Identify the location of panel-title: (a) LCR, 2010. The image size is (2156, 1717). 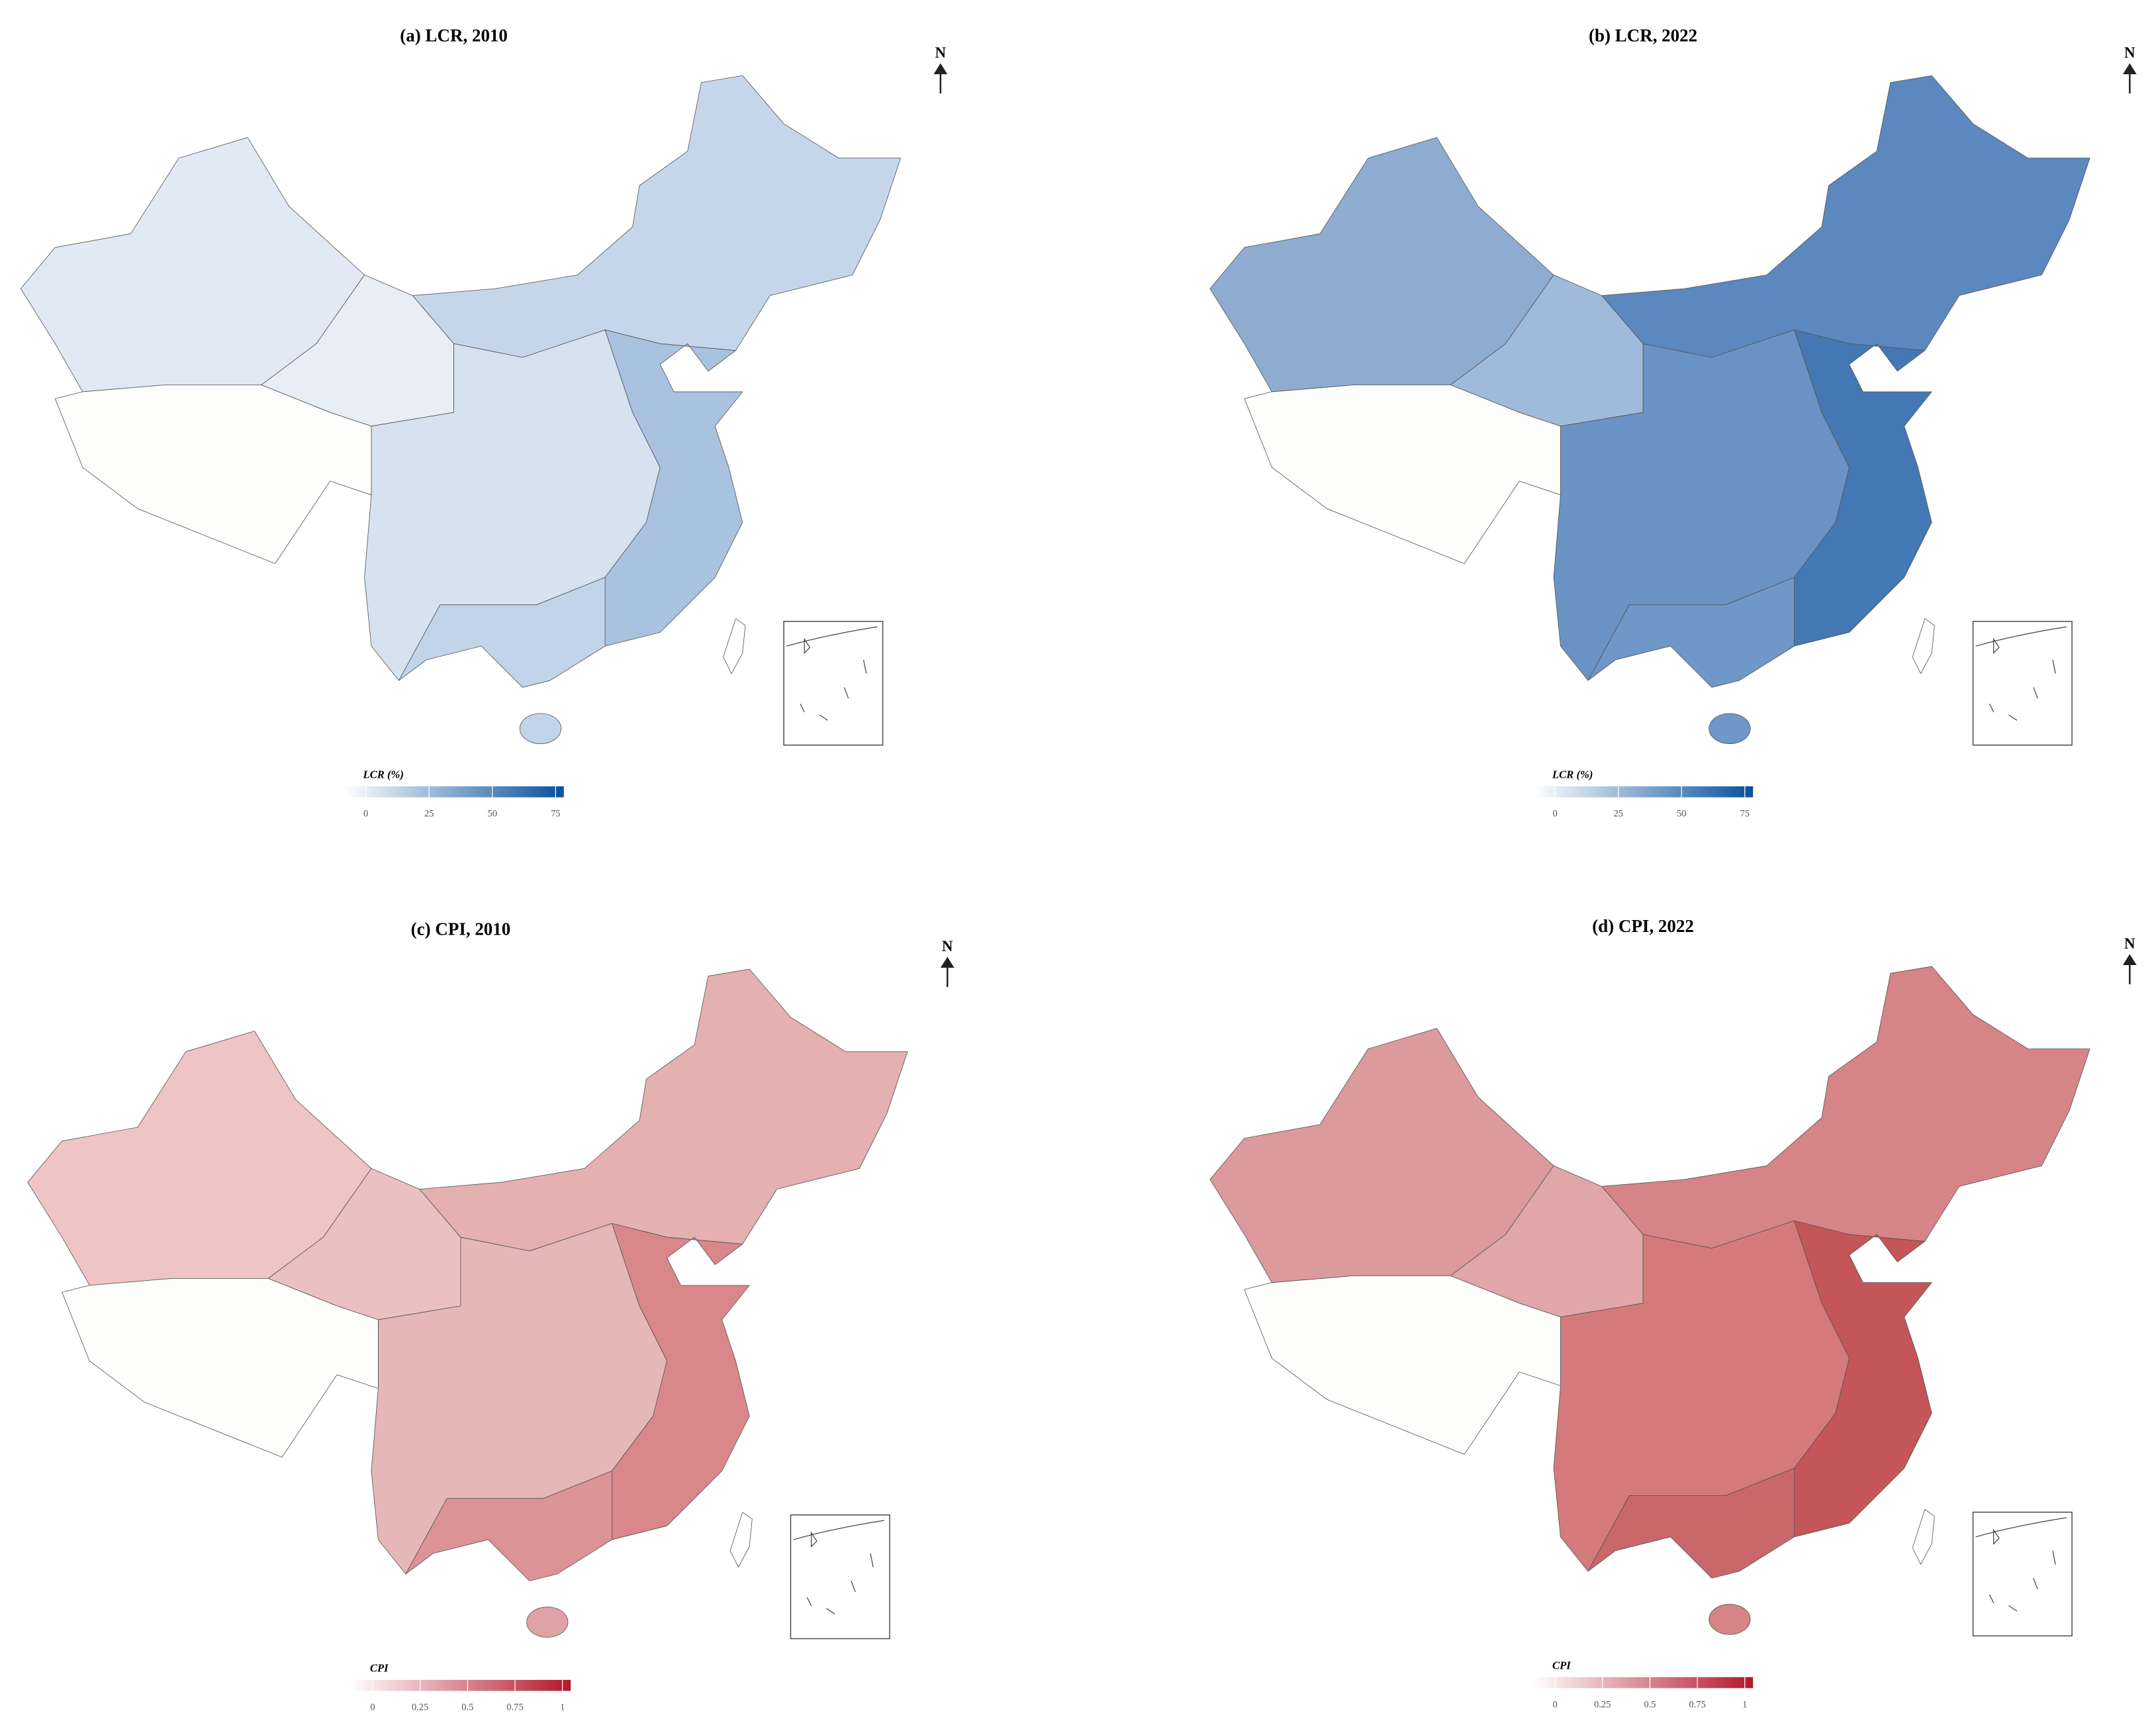
(454, 35).